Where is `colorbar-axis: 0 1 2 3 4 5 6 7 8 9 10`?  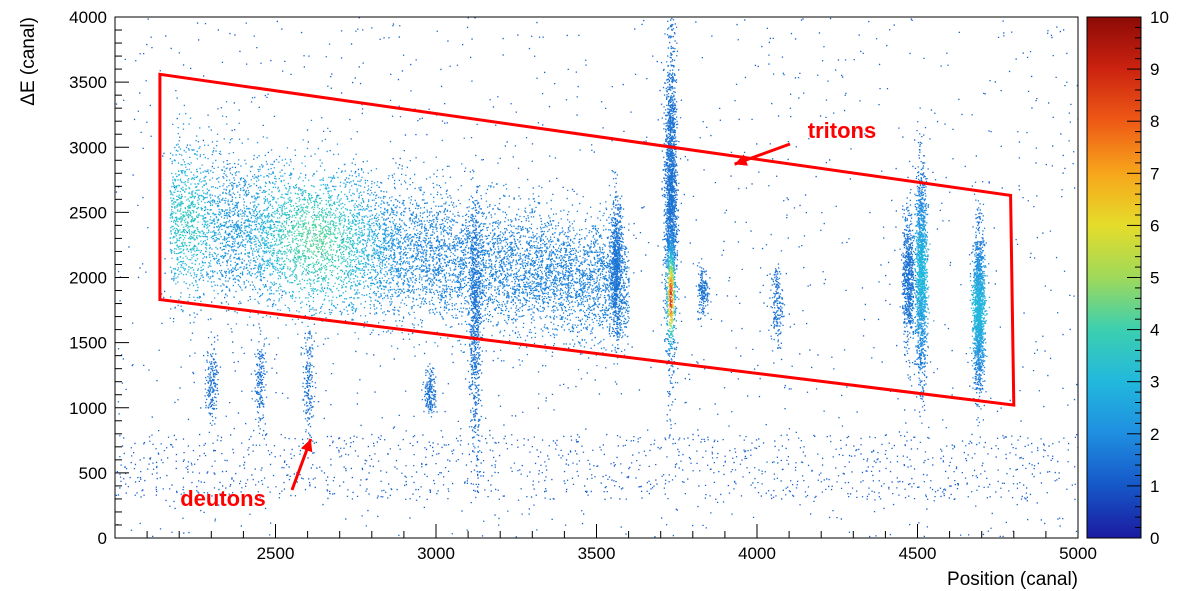
colorbar-axis: 0 1 2 3 4 5 6 7 8 9 10 is located at coordinates (1148, 278).